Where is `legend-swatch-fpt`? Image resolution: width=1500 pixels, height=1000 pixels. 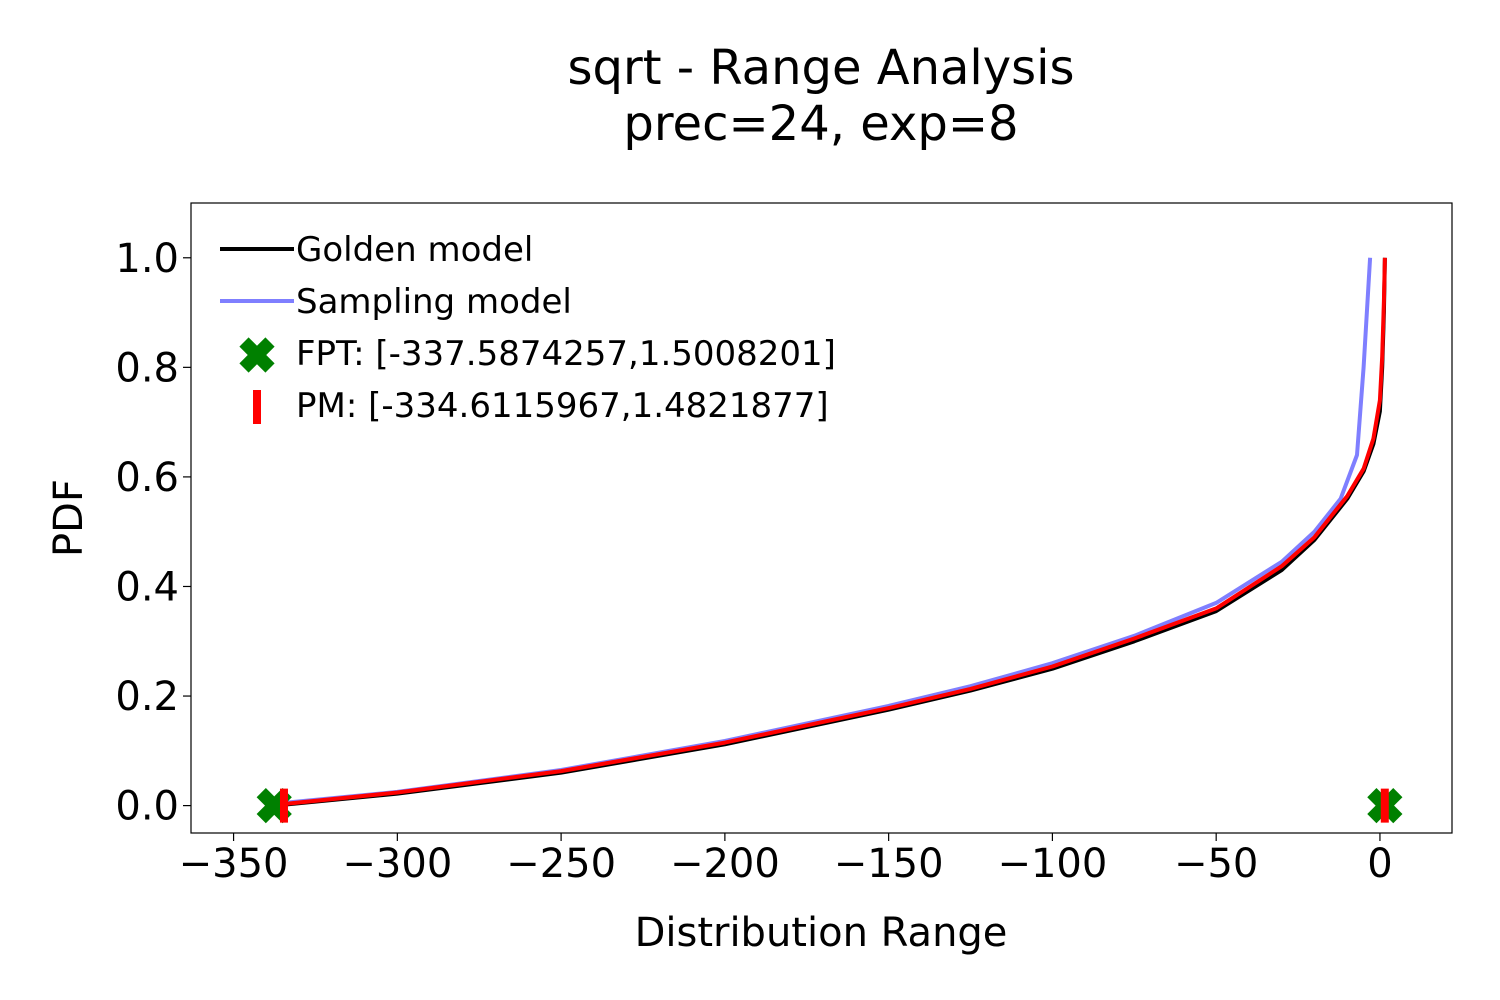
legend-swatch-fpt is located at coordinates (257, 355).